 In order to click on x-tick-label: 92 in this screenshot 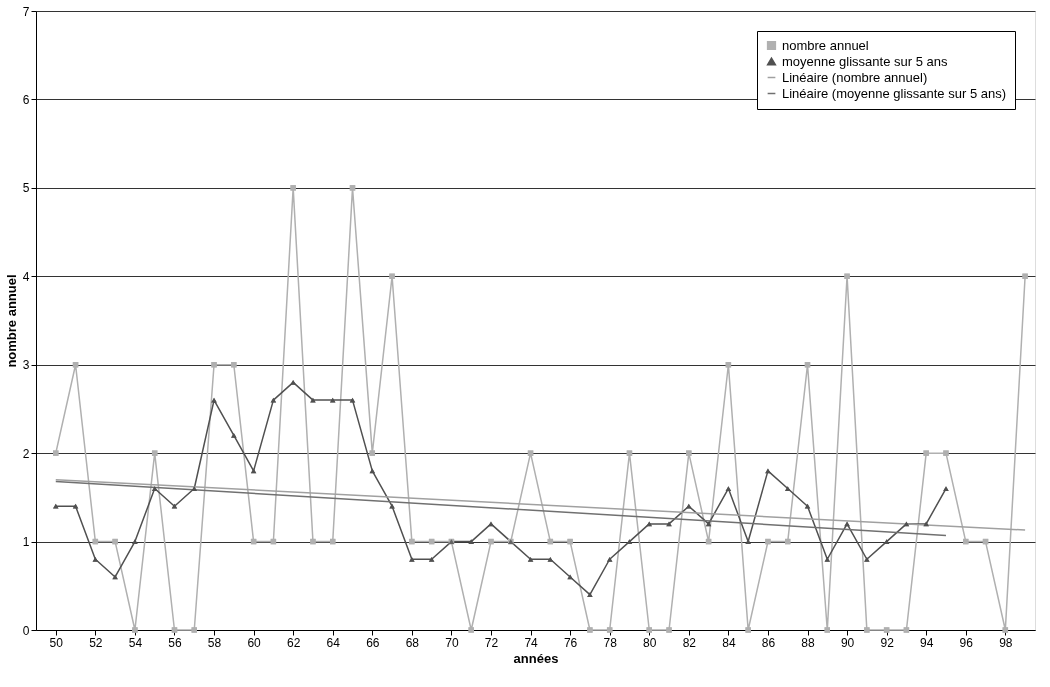, I will do `click(887, 642)`.